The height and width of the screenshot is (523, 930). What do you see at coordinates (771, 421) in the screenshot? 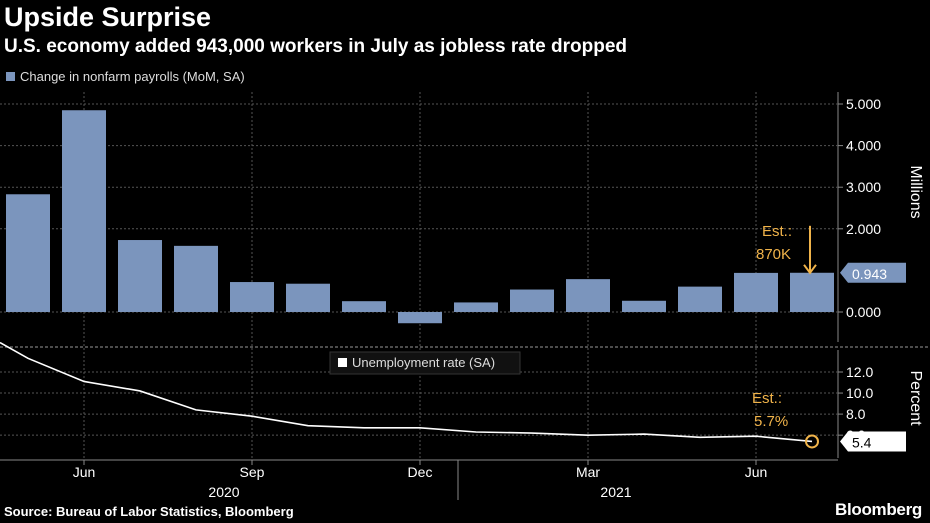
I see `line-estimate-value: 5.7%` at bounding box center [771, 421].